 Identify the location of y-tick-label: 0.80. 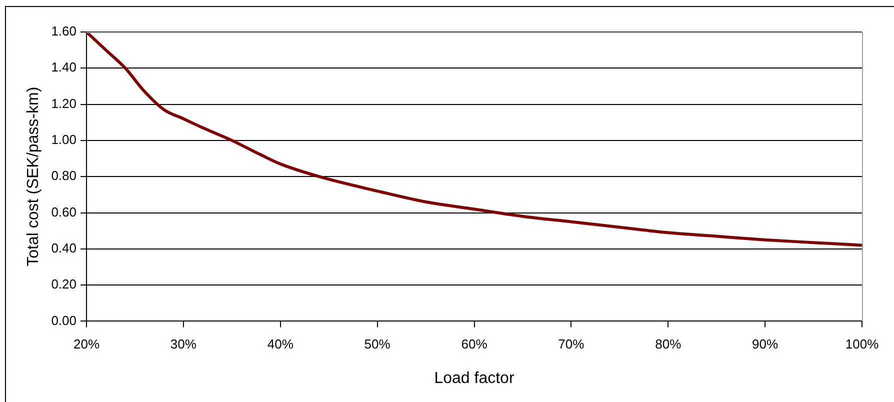
(63, 176).